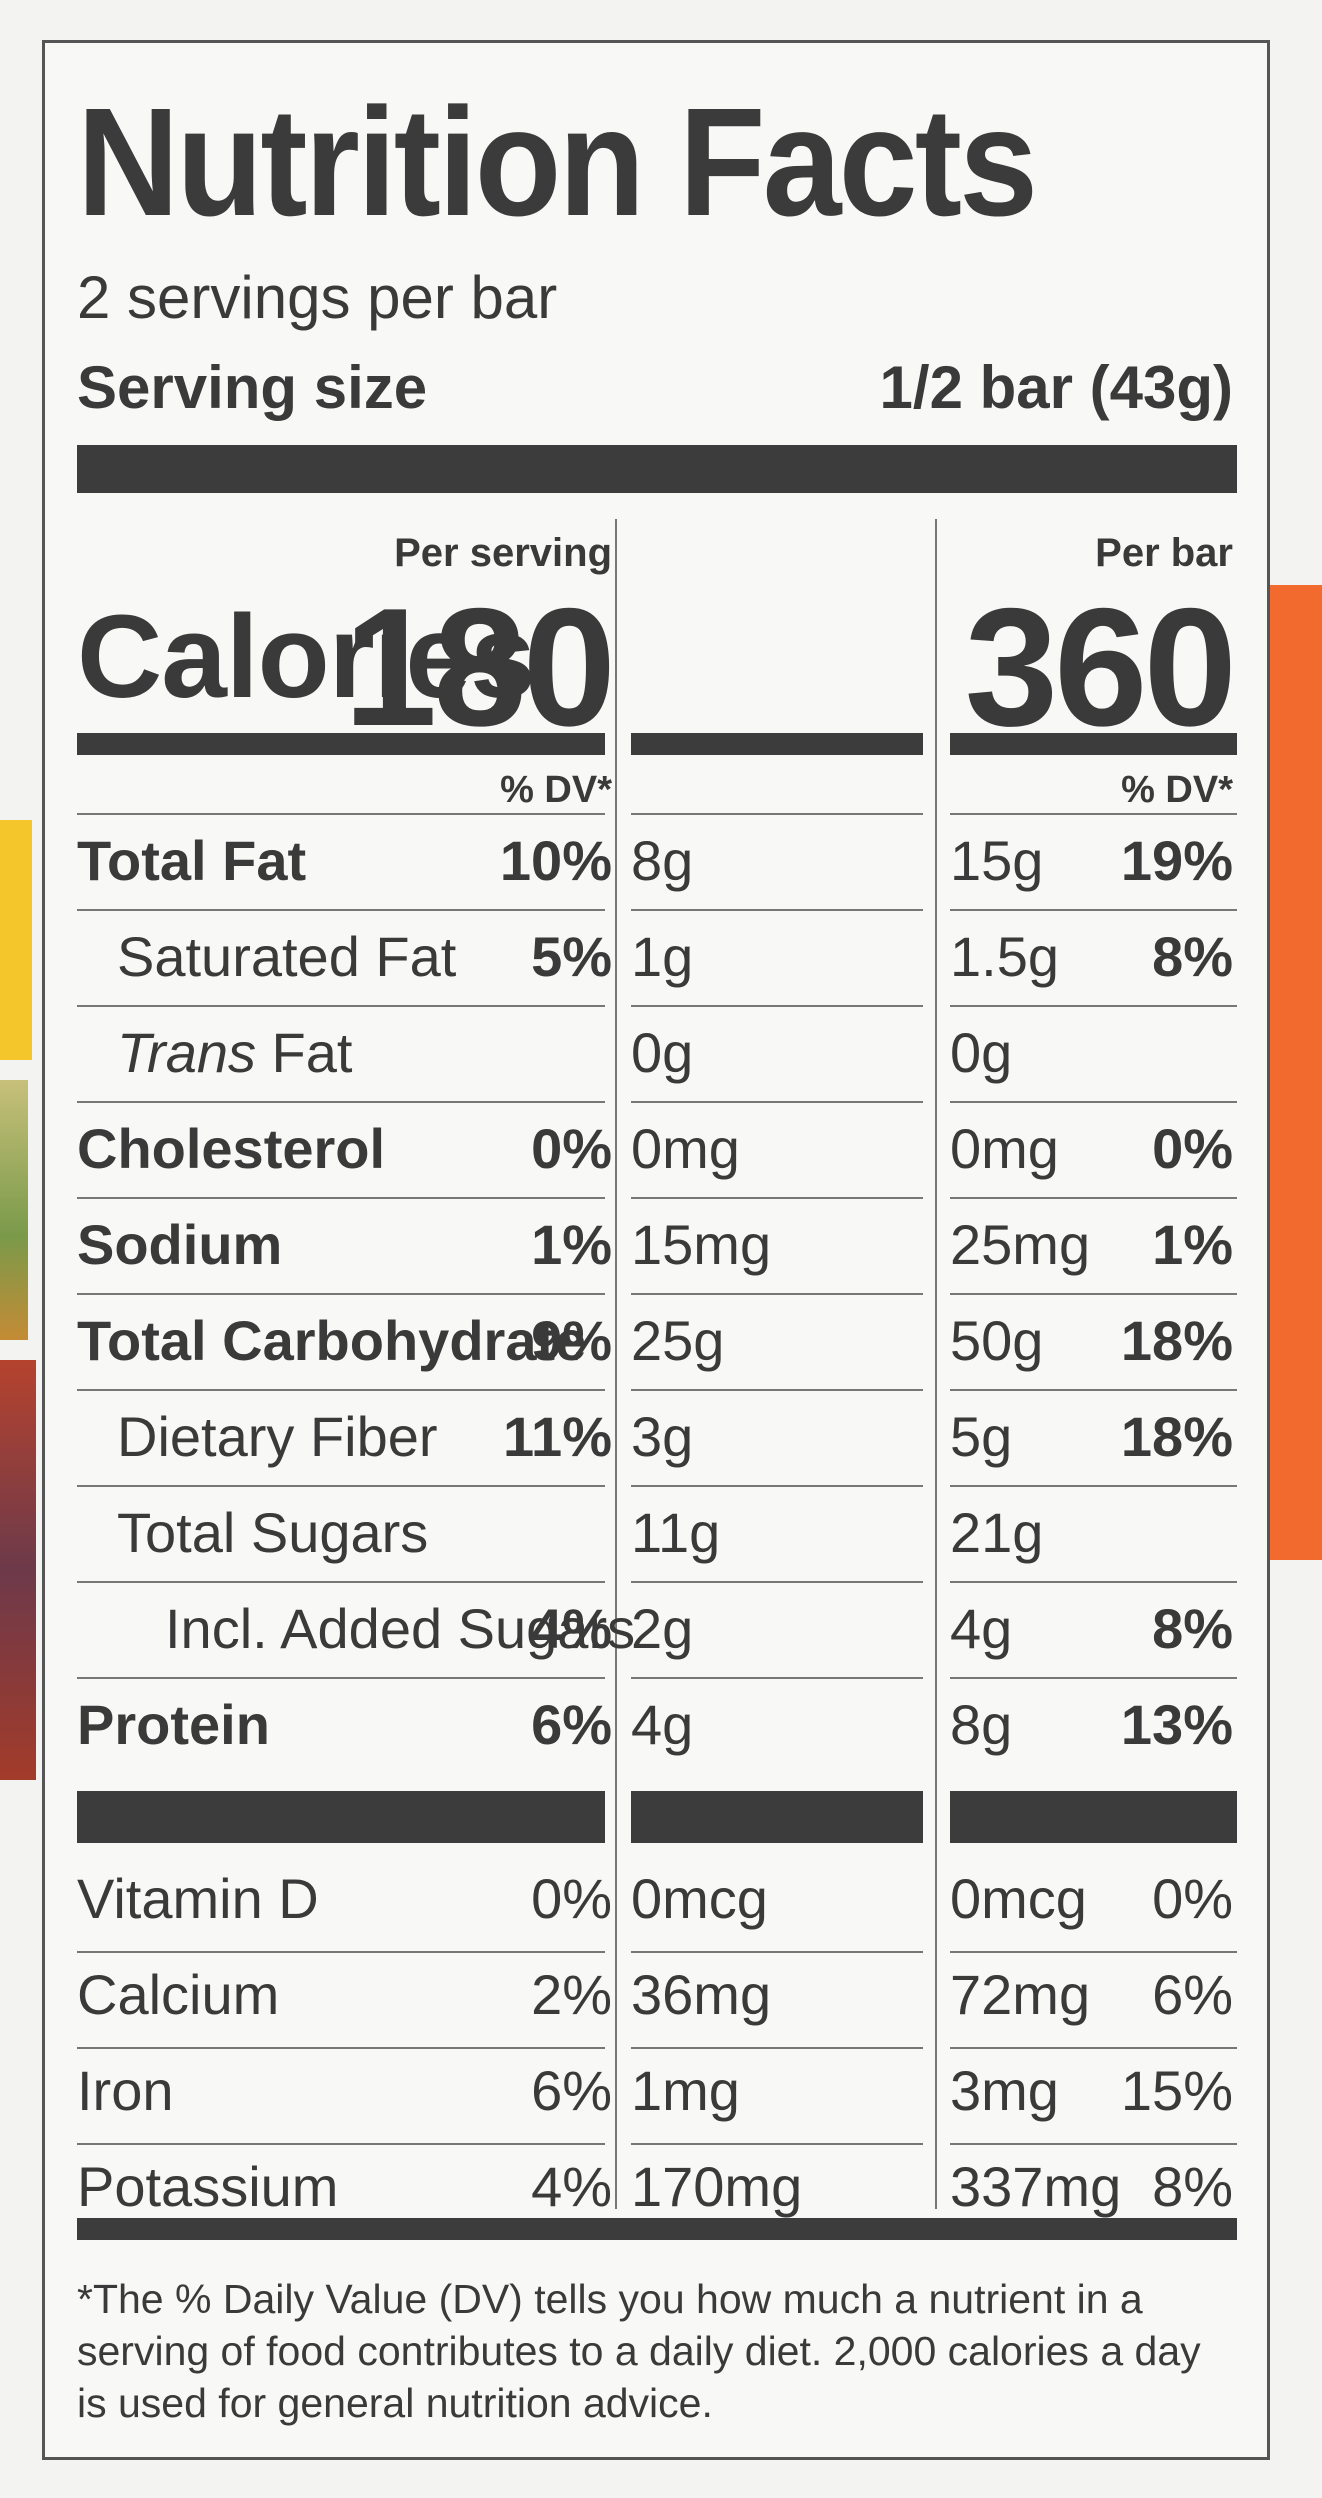 This screenshot has width=1322, height=2498. I want to click on serving-size-value: 1/2 bar (43g), so click(1056, 387).